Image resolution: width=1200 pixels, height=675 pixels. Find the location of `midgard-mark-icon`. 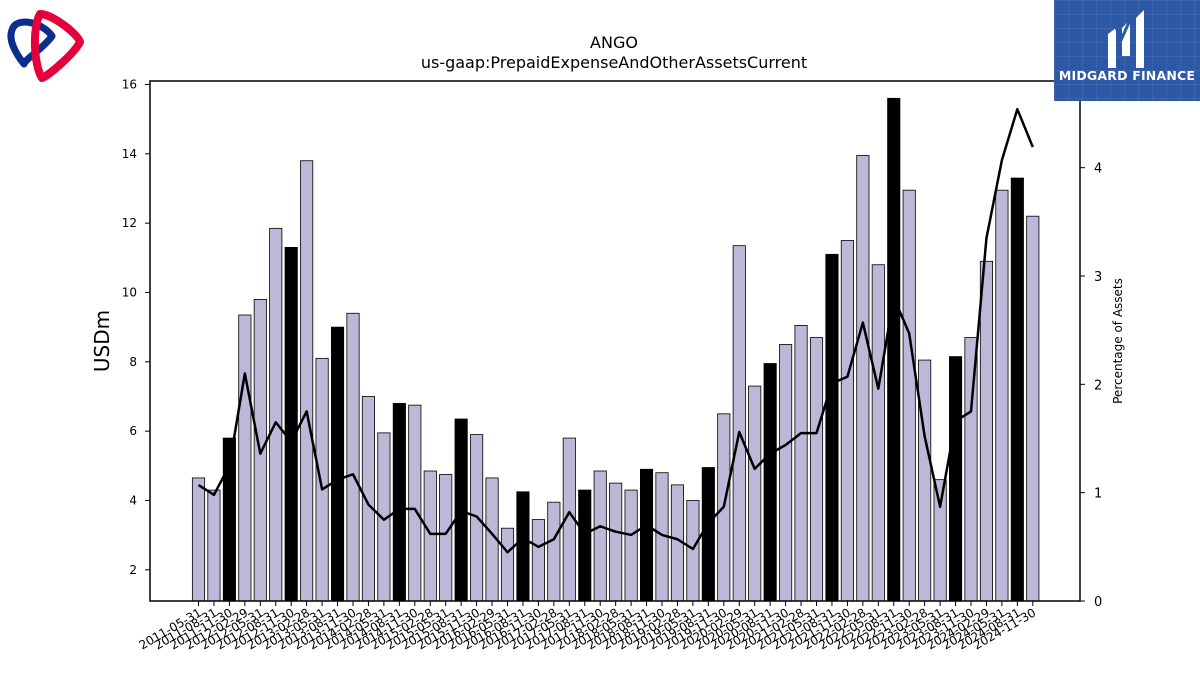

midgard-mark-icon is located at coordinates (1126, 39).